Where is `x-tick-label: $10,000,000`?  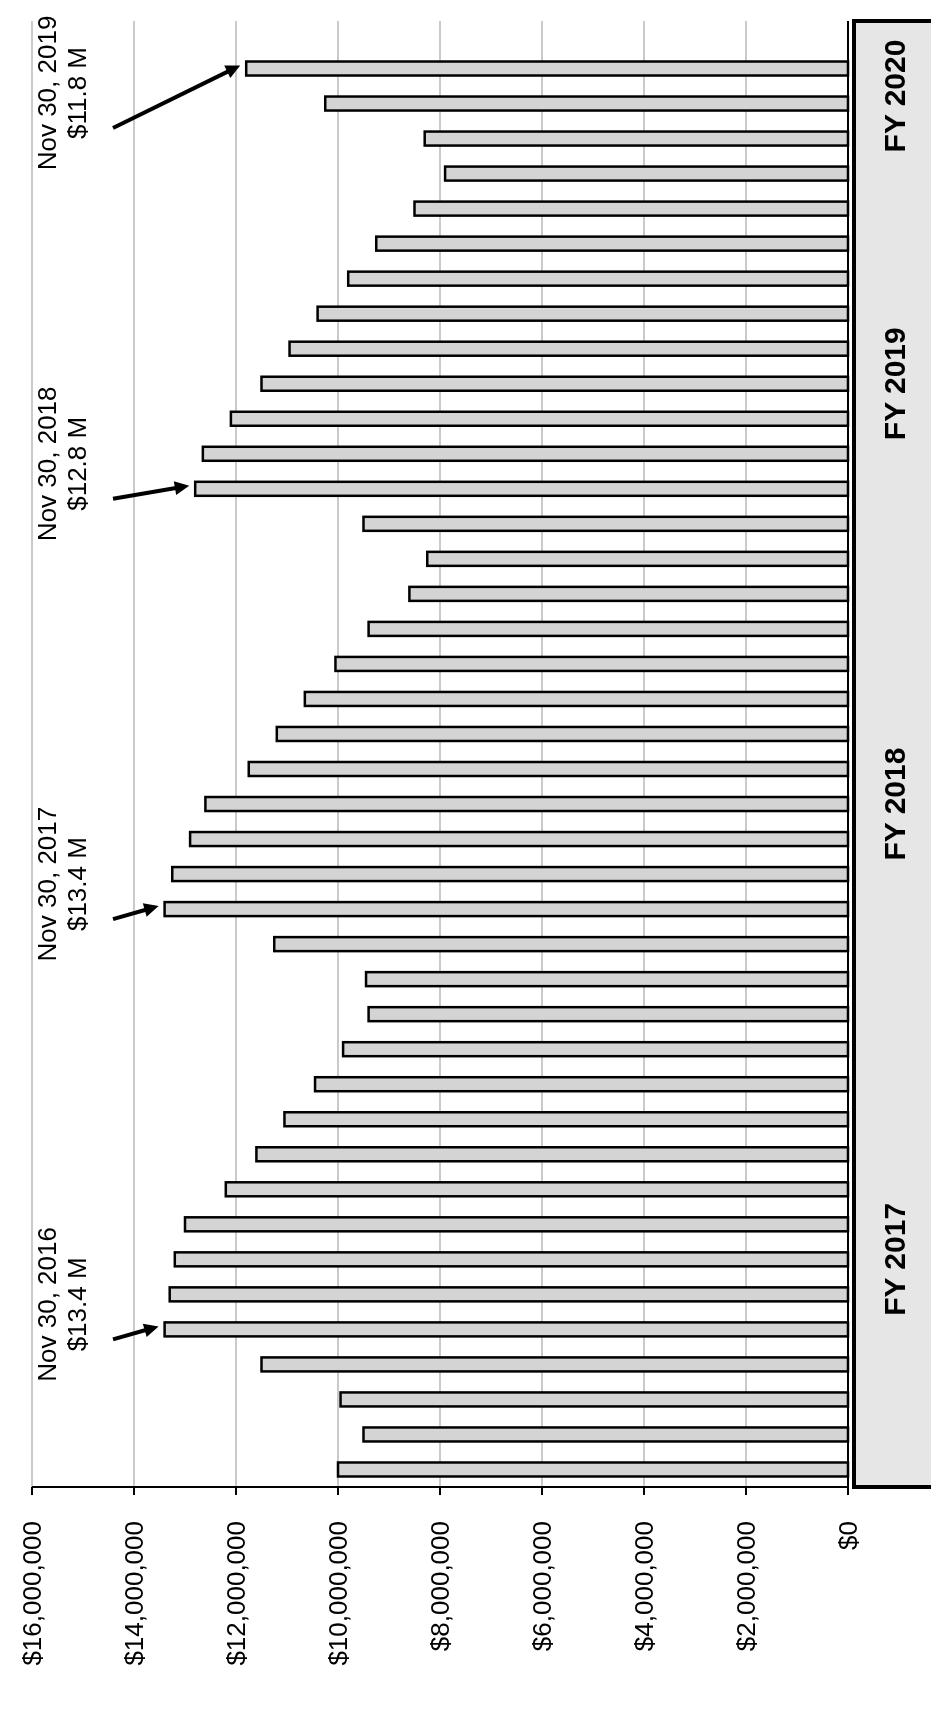 x-tick-label: $10,000,000 is located at coordinates (338, 1593).